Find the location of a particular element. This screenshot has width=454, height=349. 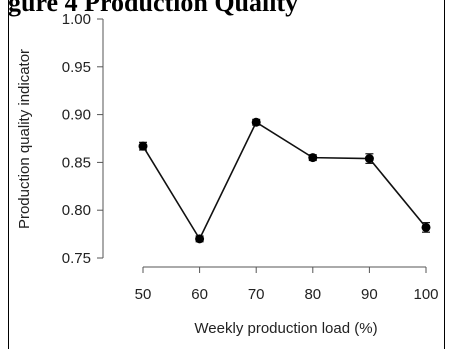

y-tick-label: 0.90 is located at coordinates (76, 115).